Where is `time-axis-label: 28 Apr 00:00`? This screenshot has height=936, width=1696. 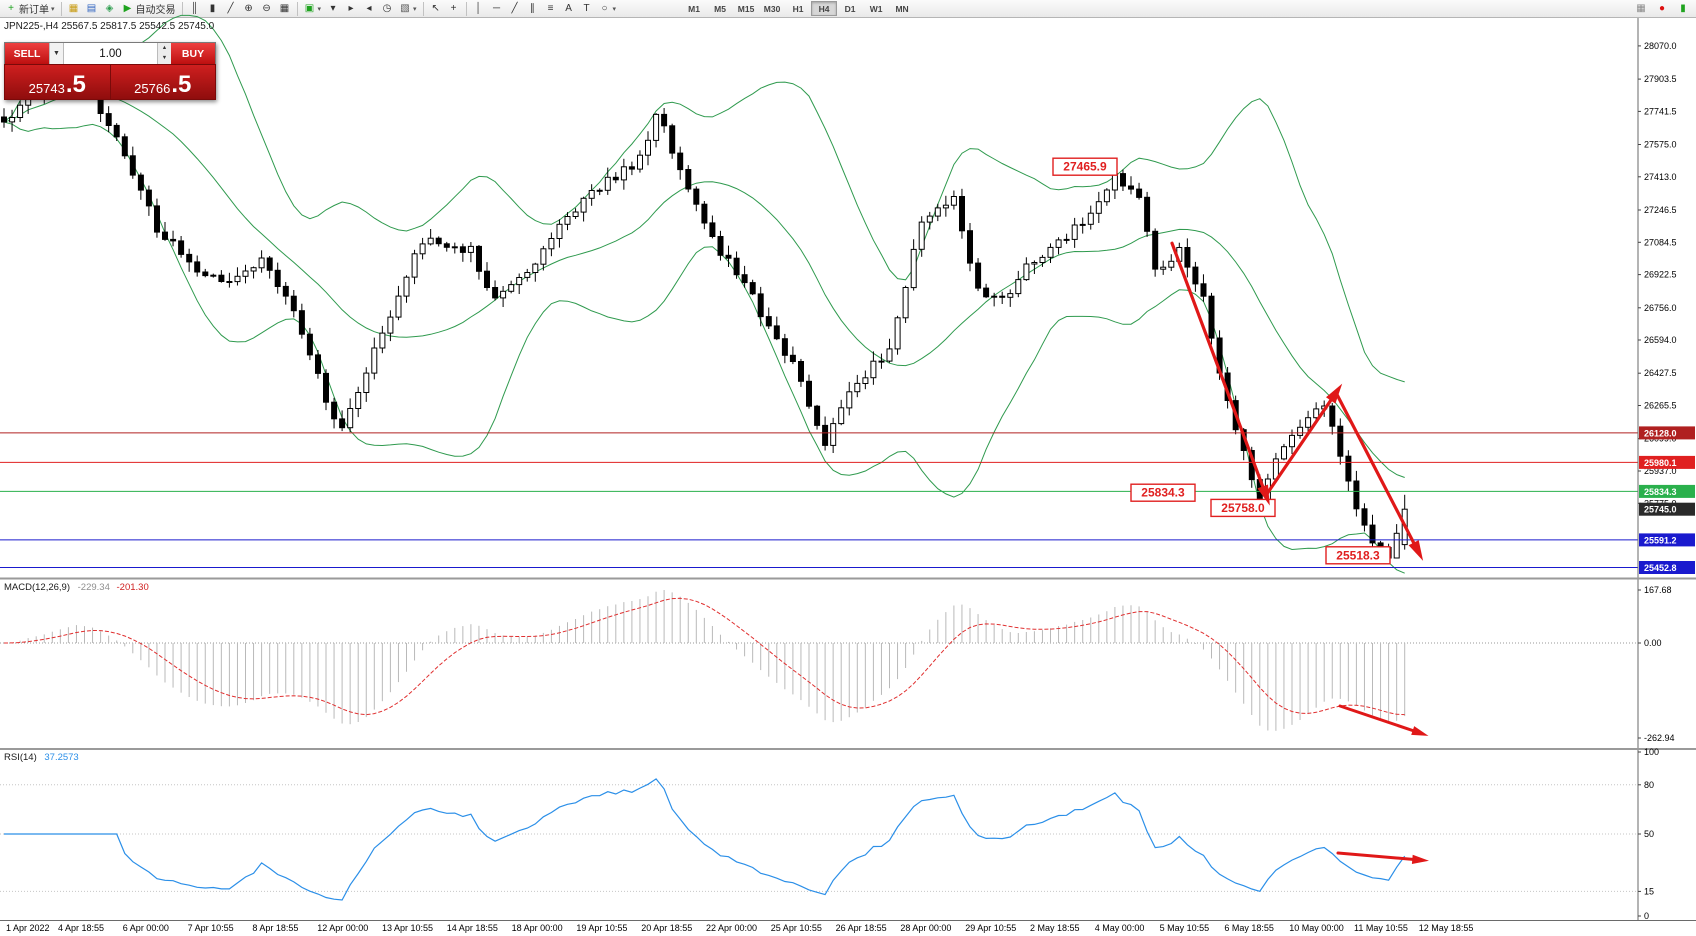
time-axis-label: 28 Apr 00:00 is located at coordinates (925, 928).